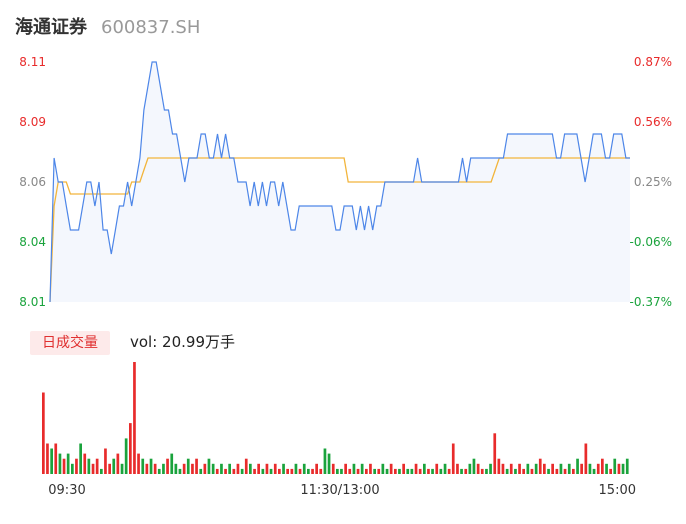 This screenshot has width=686, height=524. What do you see at coordinates (653, 122) in the screenshot?
I see `pct-tick-label: 0.56%` at bounding box center [653, 122].